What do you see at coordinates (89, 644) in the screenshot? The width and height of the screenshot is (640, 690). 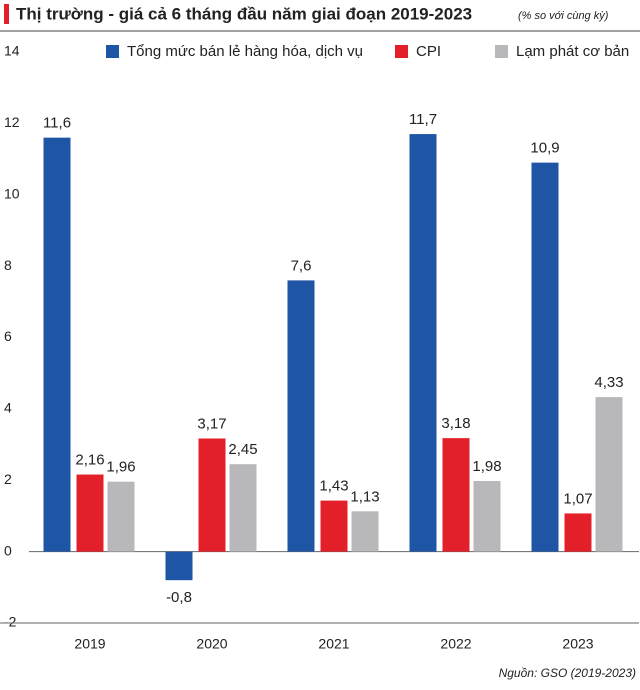 I see `x-tick-label: 2019` at bounding box center [89, 644].